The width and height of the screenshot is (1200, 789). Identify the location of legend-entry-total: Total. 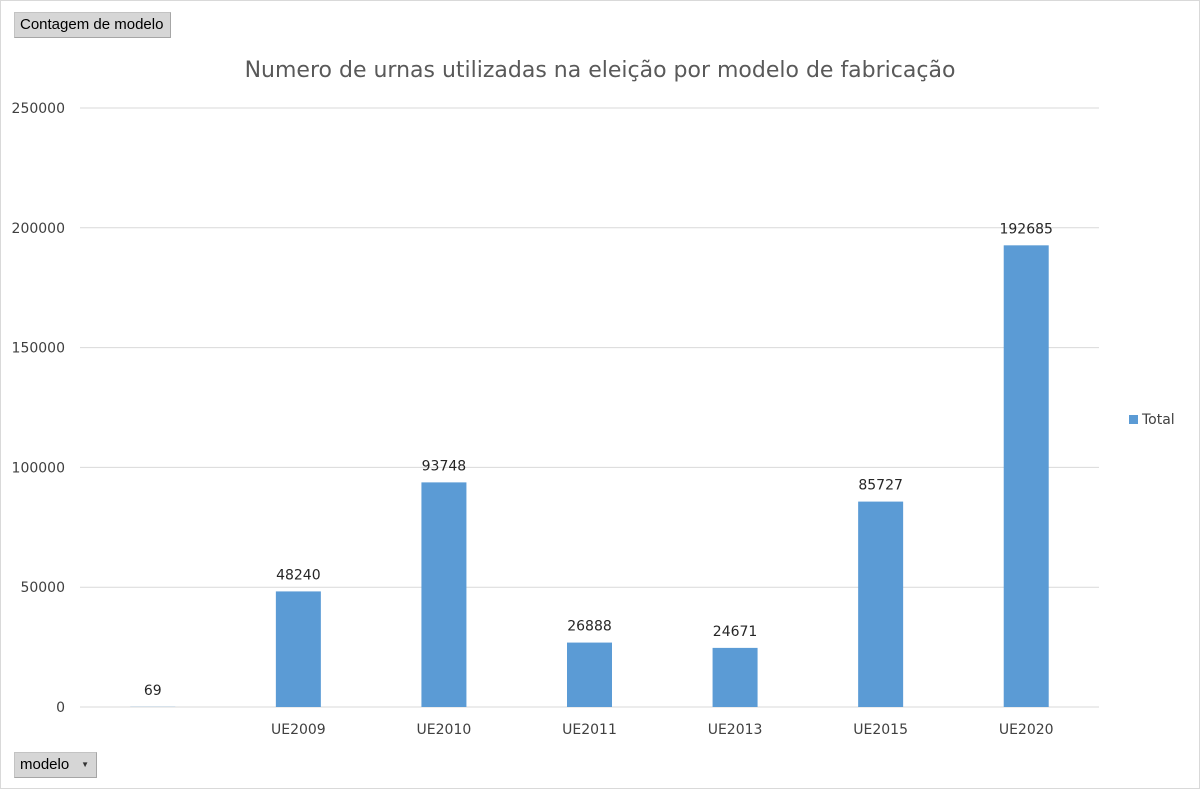
(1158, 420).